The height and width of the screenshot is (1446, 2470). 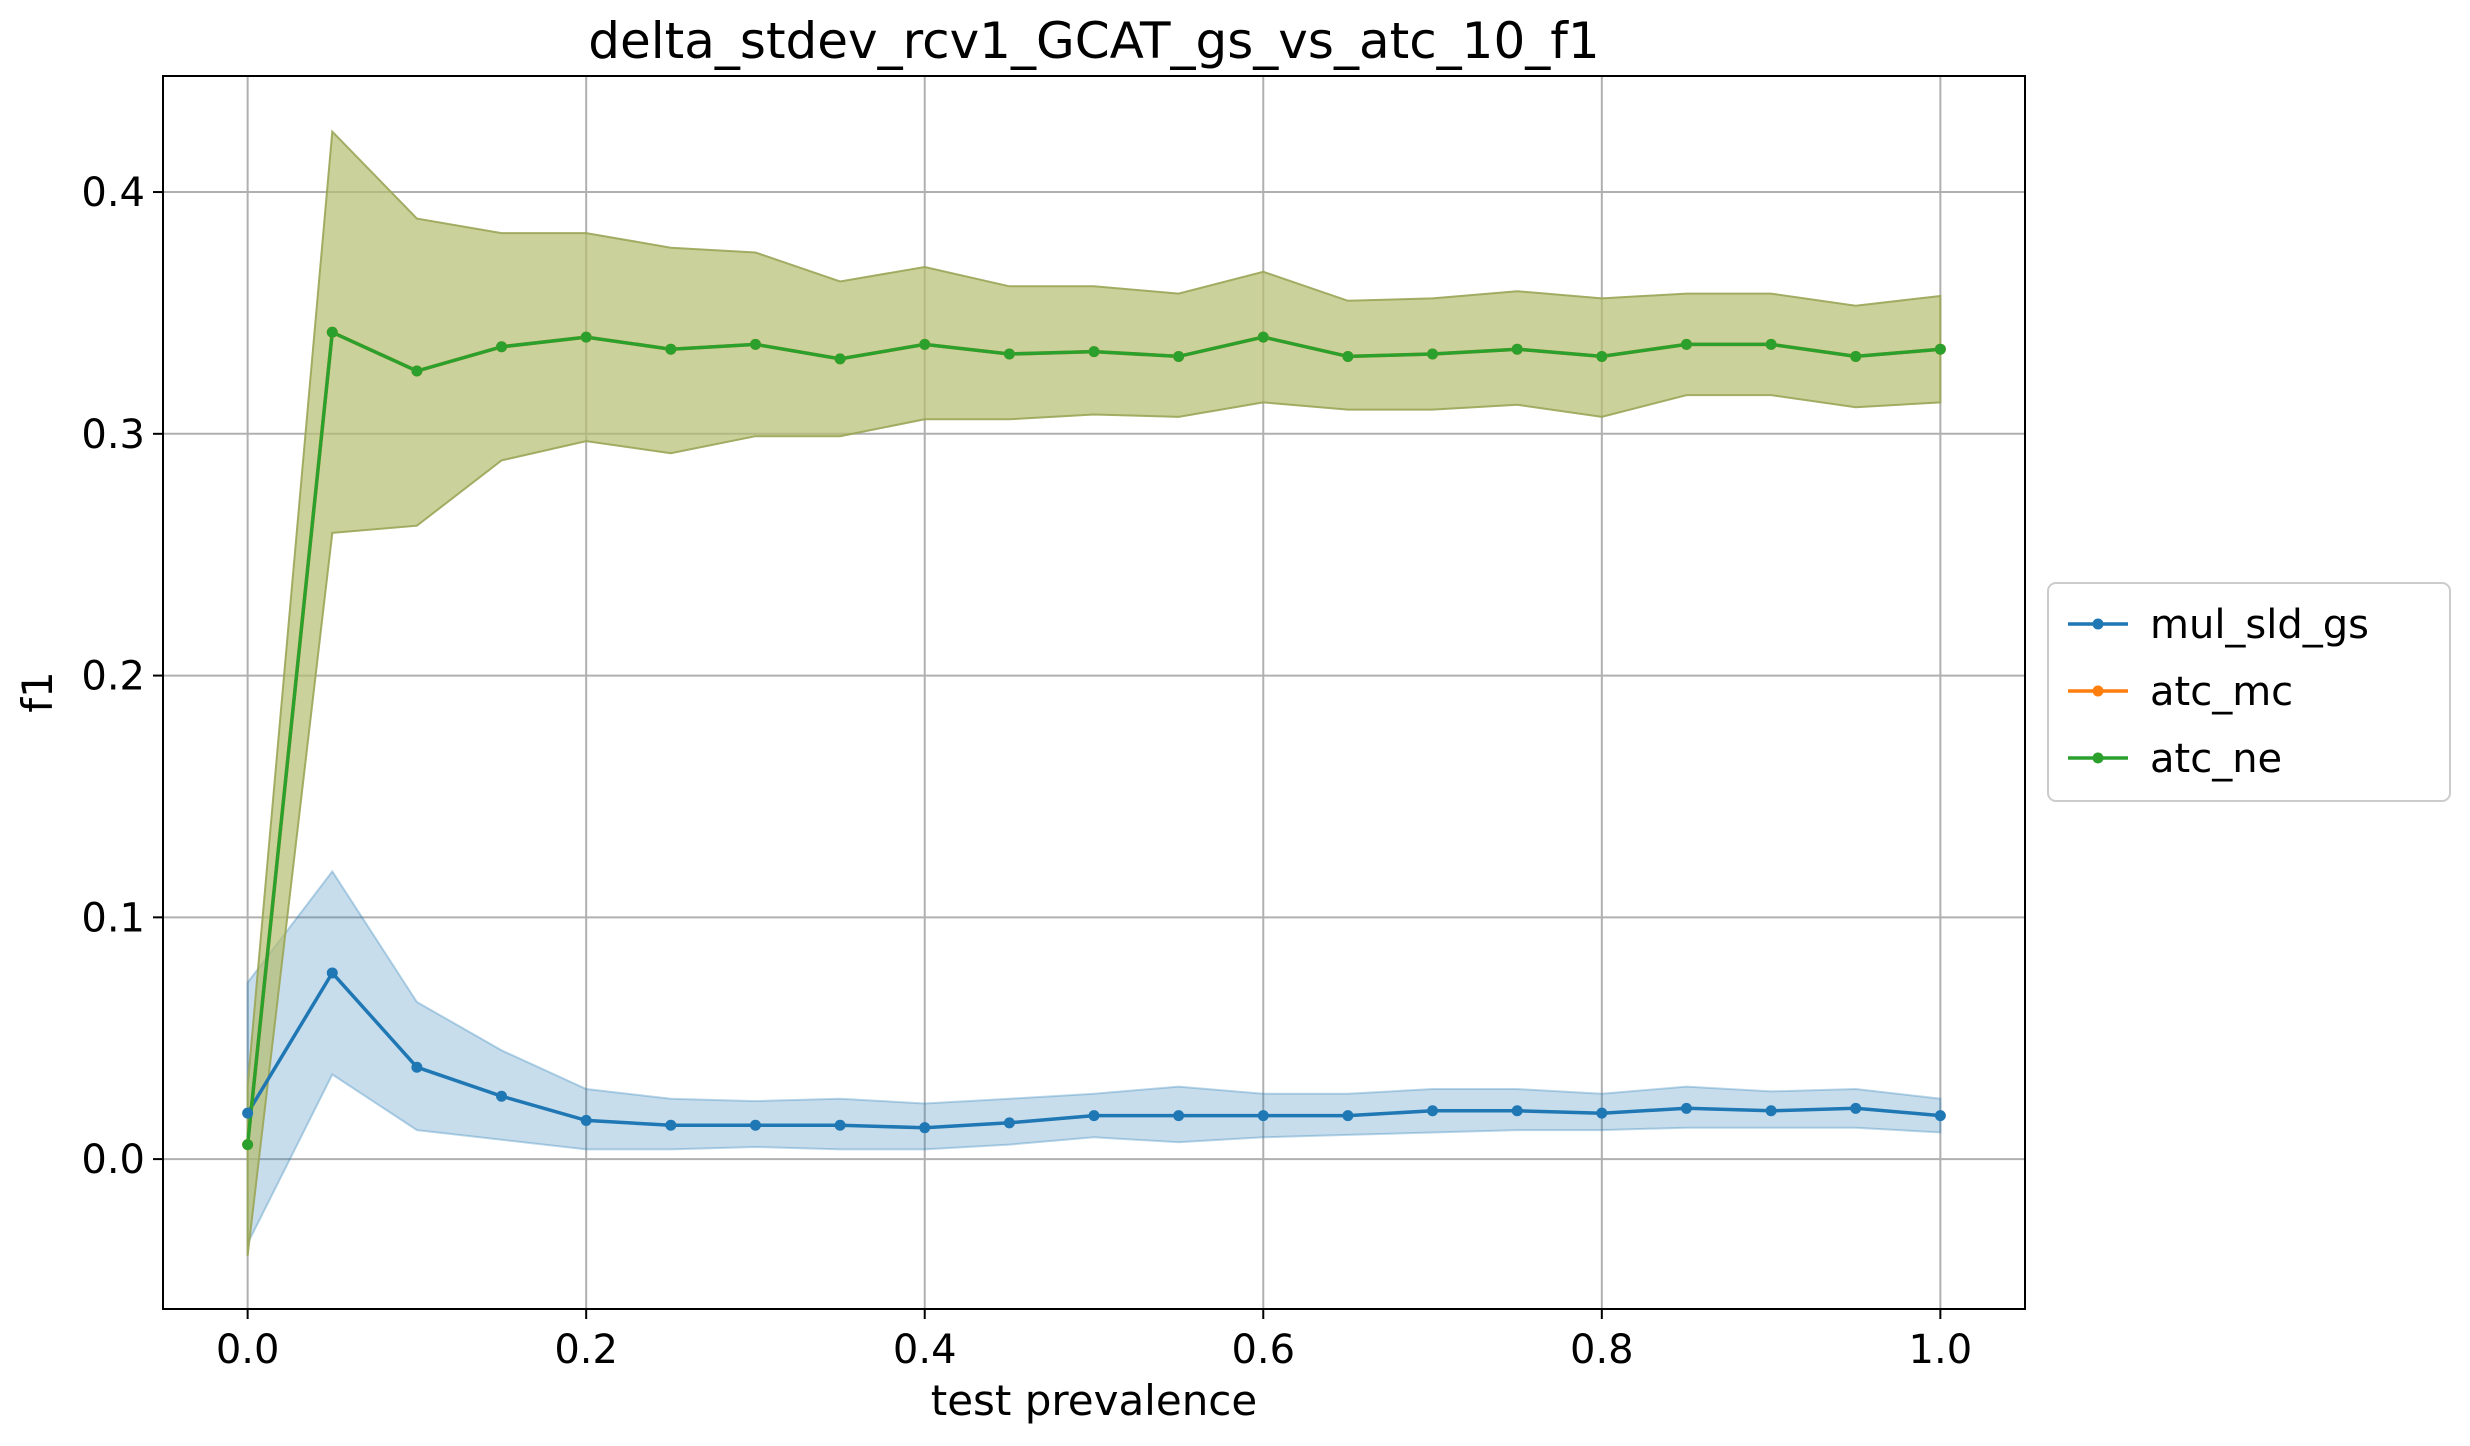 What do you see at coordinates (113, 918) in the screenshot?
I see `y-tick-label: 0.1` at bounding box center [113, 918].